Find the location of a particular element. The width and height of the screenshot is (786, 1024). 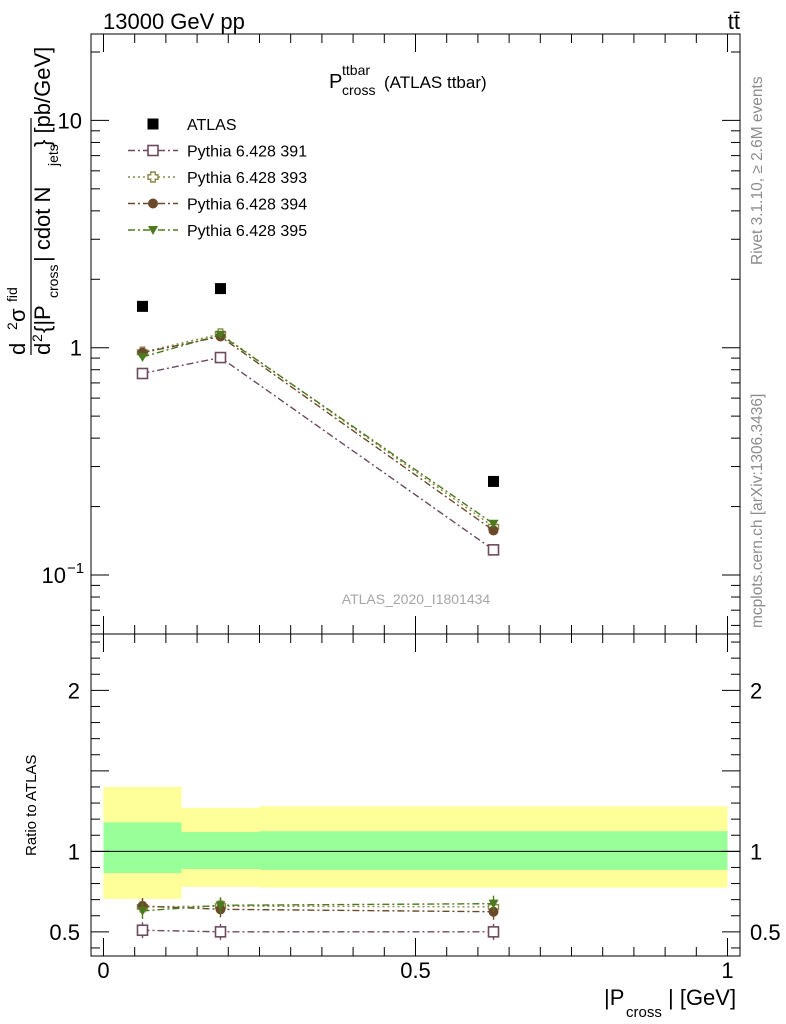

main-y-tick-label-exponent: −1 is located at coordinates (75, 568).